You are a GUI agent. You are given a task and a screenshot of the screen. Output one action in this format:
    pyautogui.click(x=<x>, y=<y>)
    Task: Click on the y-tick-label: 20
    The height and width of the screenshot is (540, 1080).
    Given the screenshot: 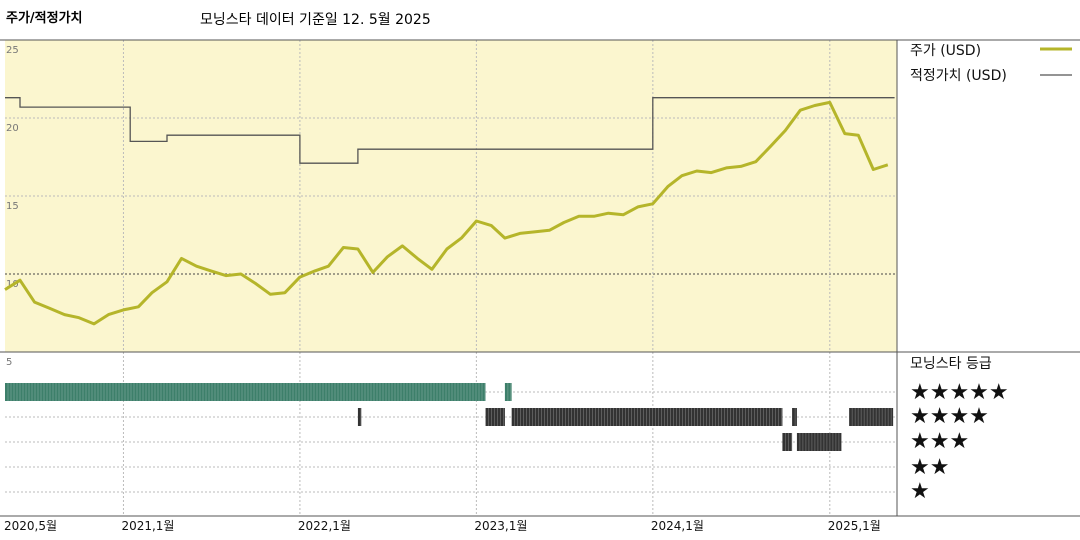 What is the action you would take?
    pyautogui.click(x=12, y=128)
    